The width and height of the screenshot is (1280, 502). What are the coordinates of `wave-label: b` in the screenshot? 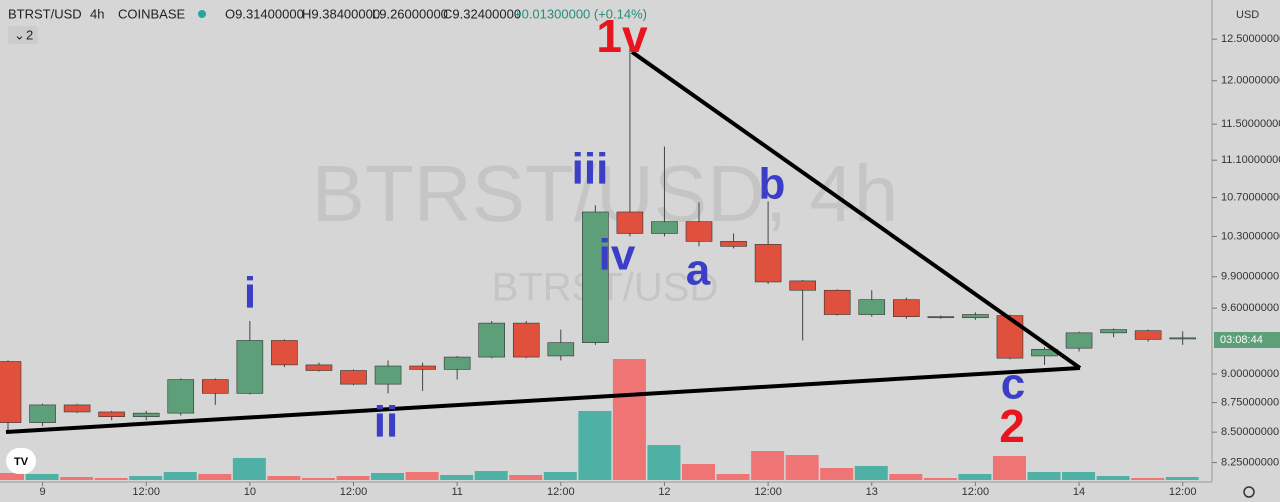 It's located at (772, 184).